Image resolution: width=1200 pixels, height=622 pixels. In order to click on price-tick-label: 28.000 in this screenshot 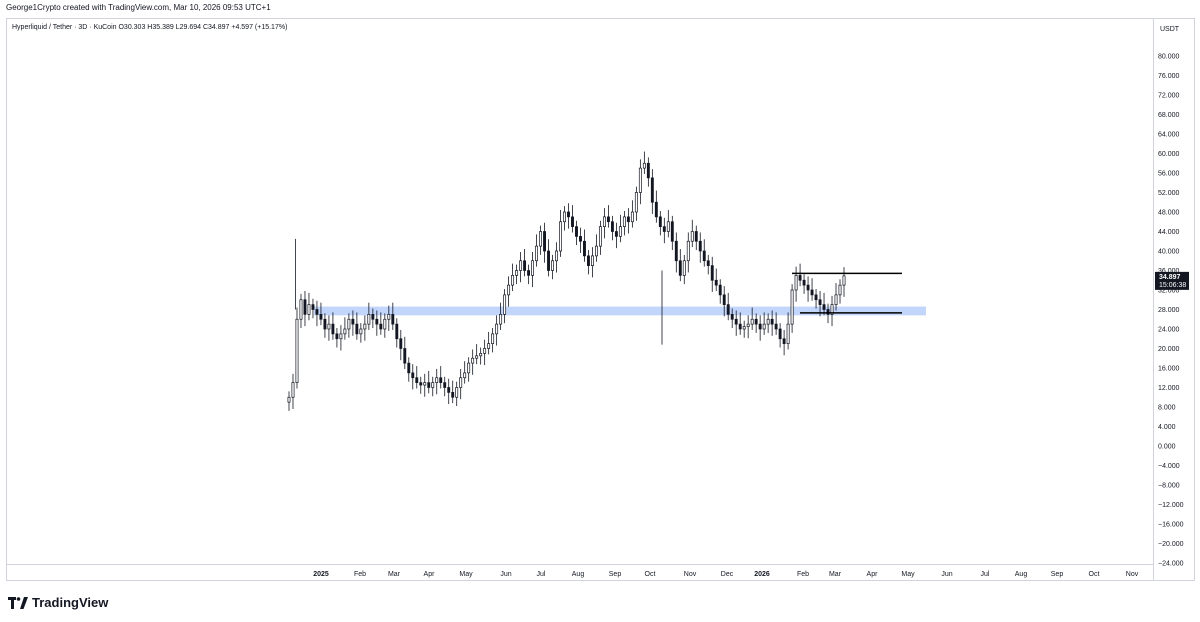, I will do `click(1169, 310)`.